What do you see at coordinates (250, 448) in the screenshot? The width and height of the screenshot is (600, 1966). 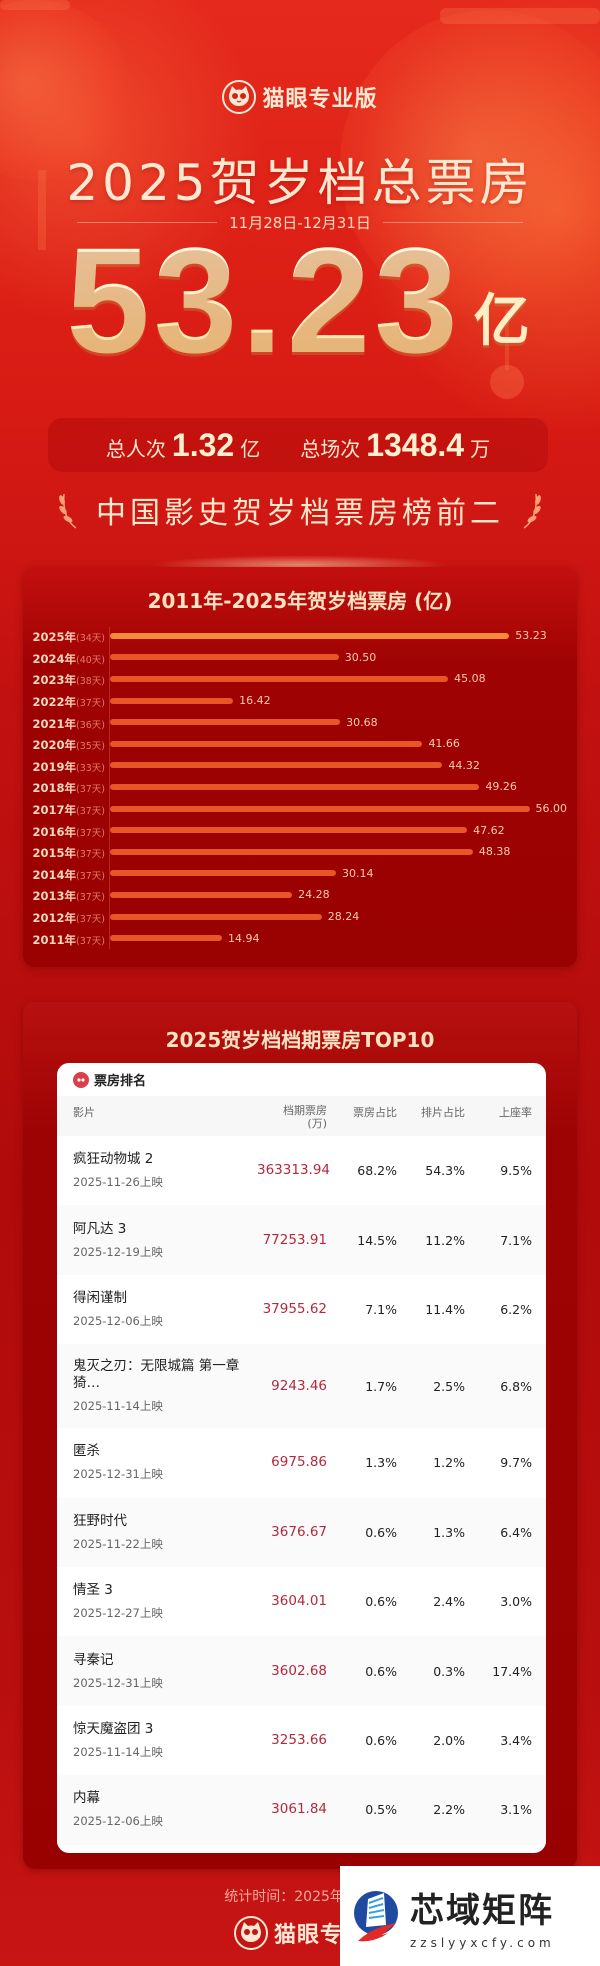 I see `admissions-unit: 亿` at bounding box center [250, 448].